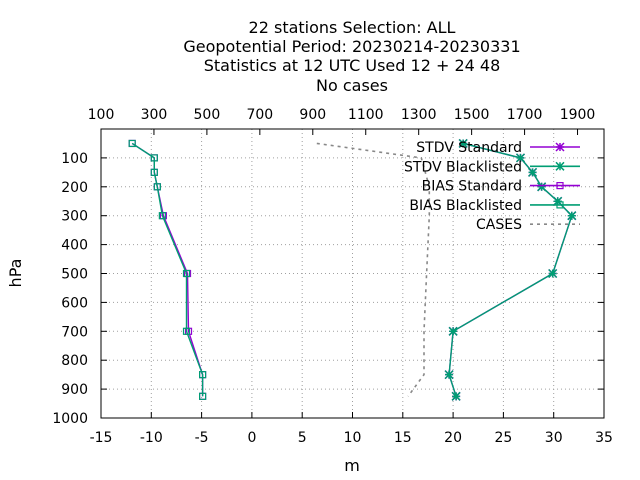 Image resolution: width=640 pixels, height=480 pixels. I want to click on y-tick-label: 600, so click(74, 303).